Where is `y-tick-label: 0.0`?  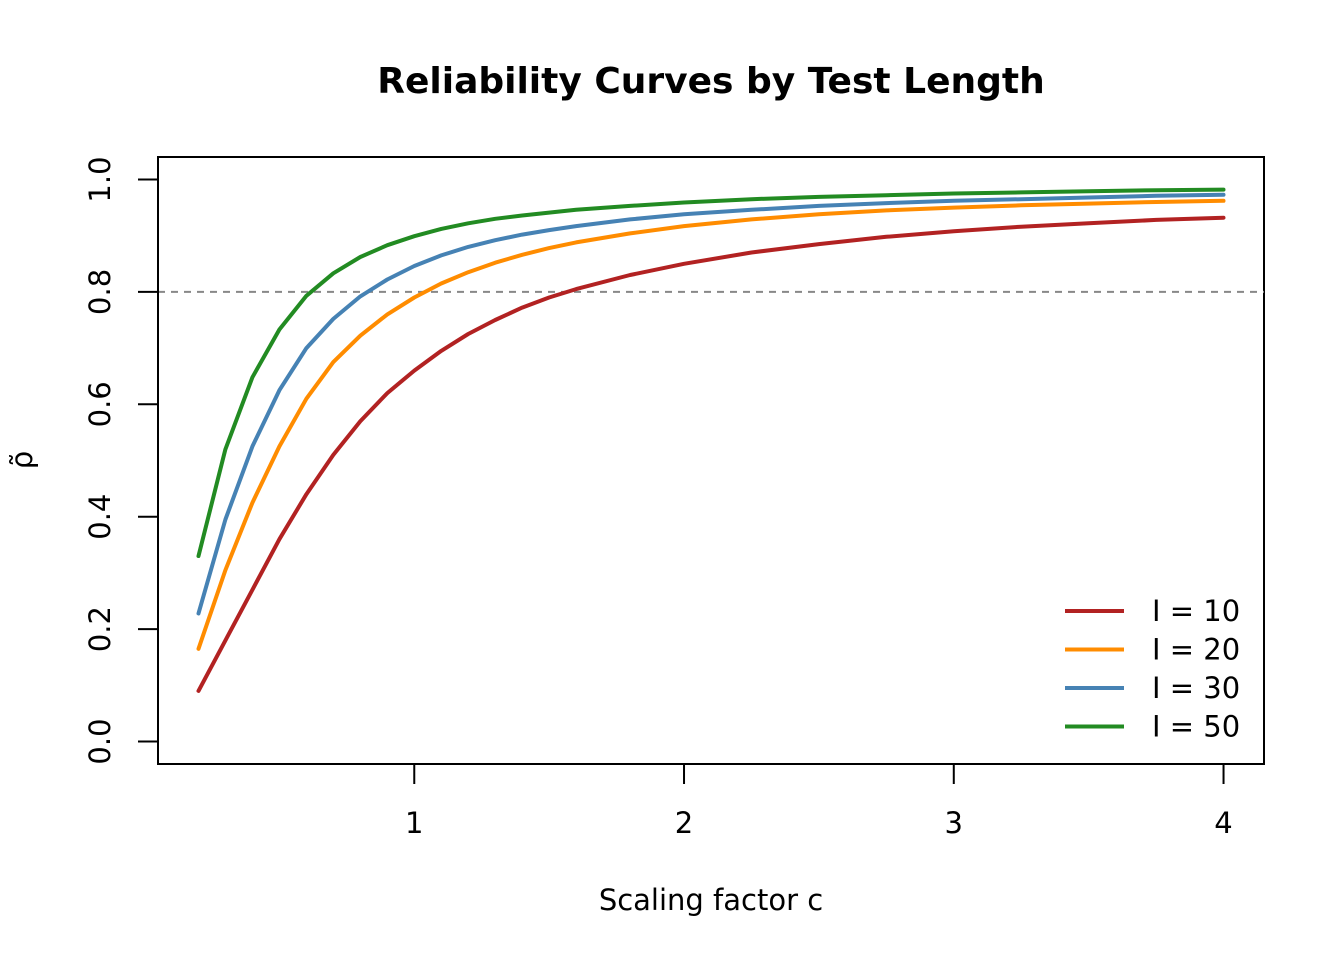
y-tick-label: 0.0 is located at coordinates (100, 741).